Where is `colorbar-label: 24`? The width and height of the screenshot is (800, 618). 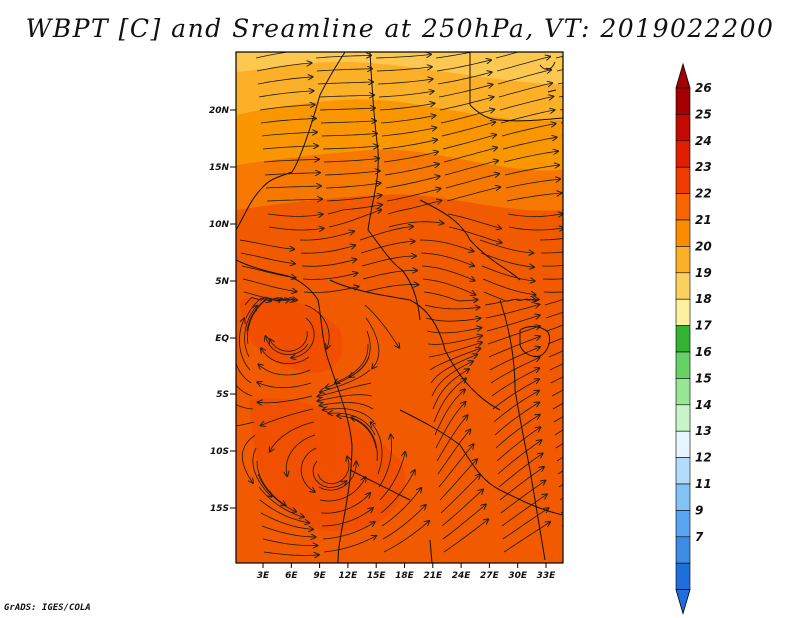
colorbar-label: 24 is located at coordinates (703, 141).